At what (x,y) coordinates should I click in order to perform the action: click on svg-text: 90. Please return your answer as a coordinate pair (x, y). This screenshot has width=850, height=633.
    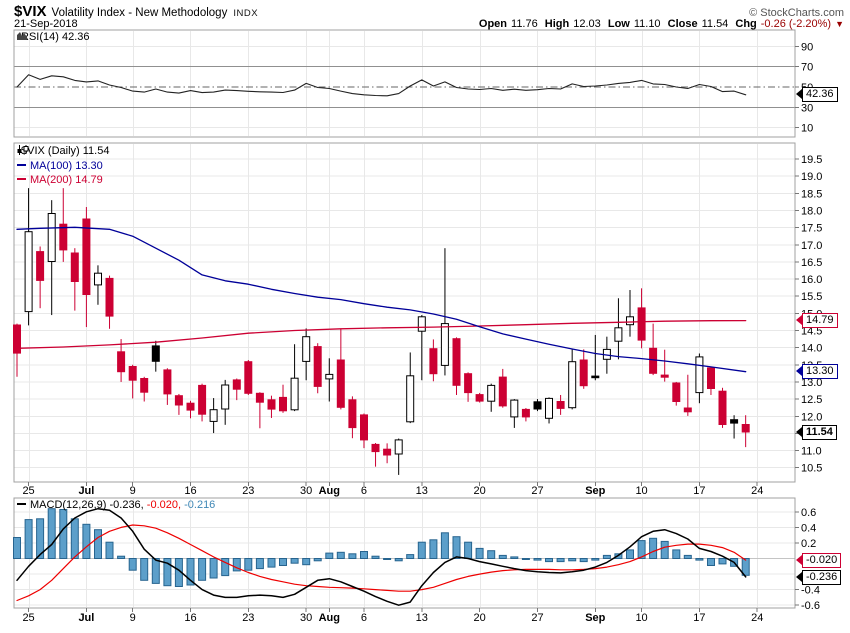
    Looking at the image, I should click on (807, 47).